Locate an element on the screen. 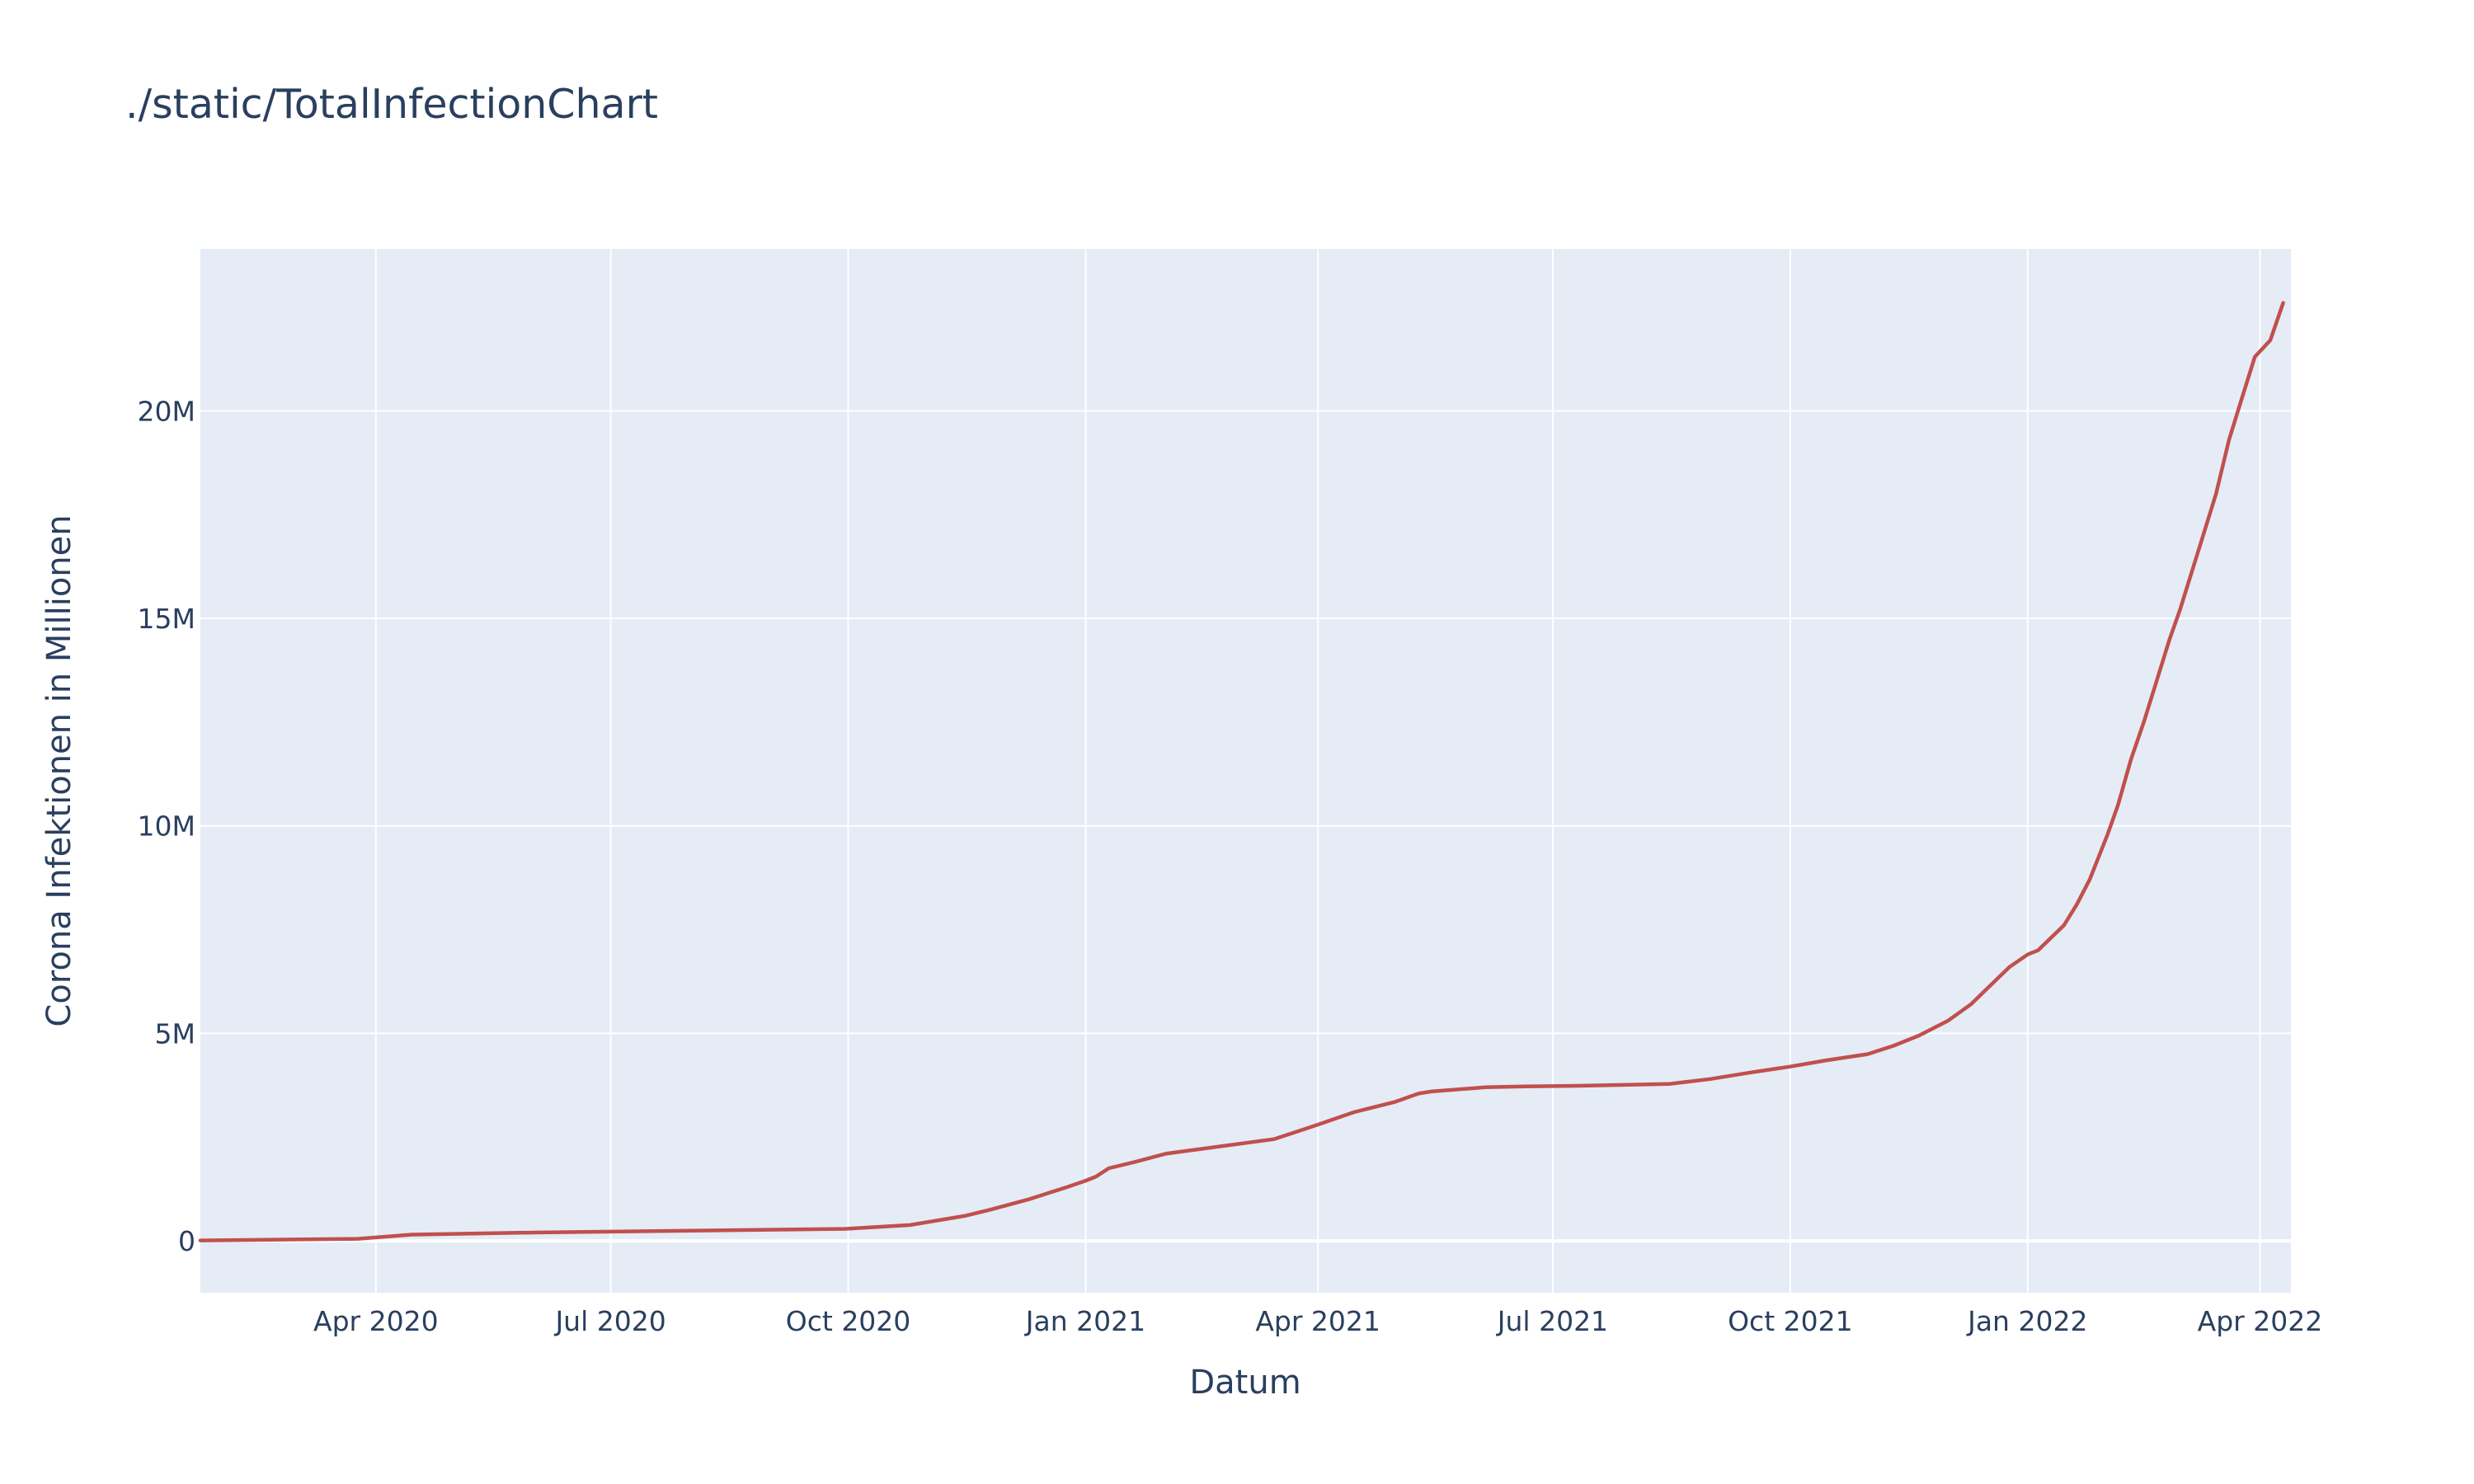 This screenshot has height=1484, width=2474. x-tick-label: Apr 2021 is located at coordinates (1317, 1321).